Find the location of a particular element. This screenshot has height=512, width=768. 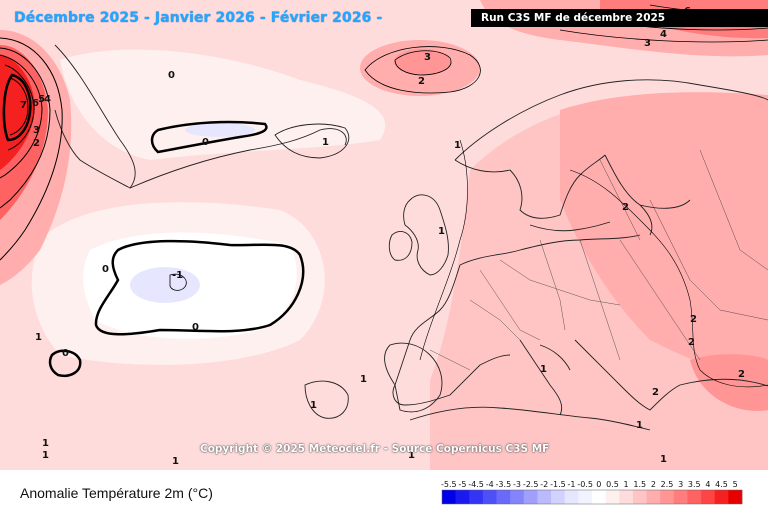

scale-tick: 0.5 is located at coordinates (612, 484).